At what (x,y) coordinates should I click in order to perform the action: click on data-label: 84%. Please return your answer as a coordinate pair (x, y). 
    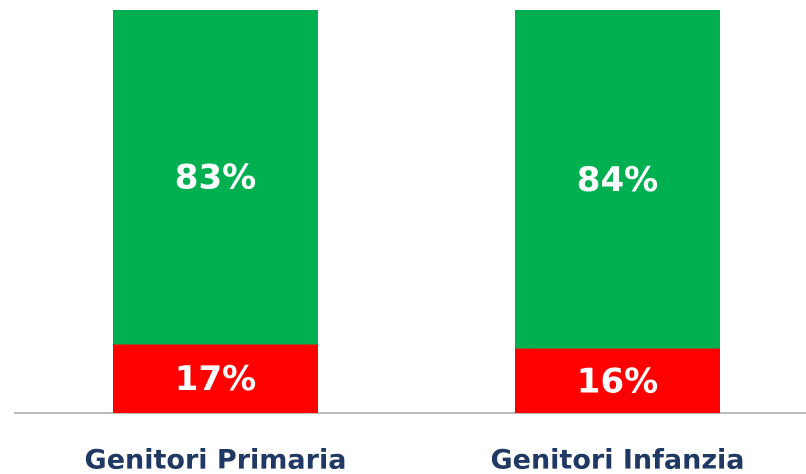
    Looking at the image, I should click on (617, 180).